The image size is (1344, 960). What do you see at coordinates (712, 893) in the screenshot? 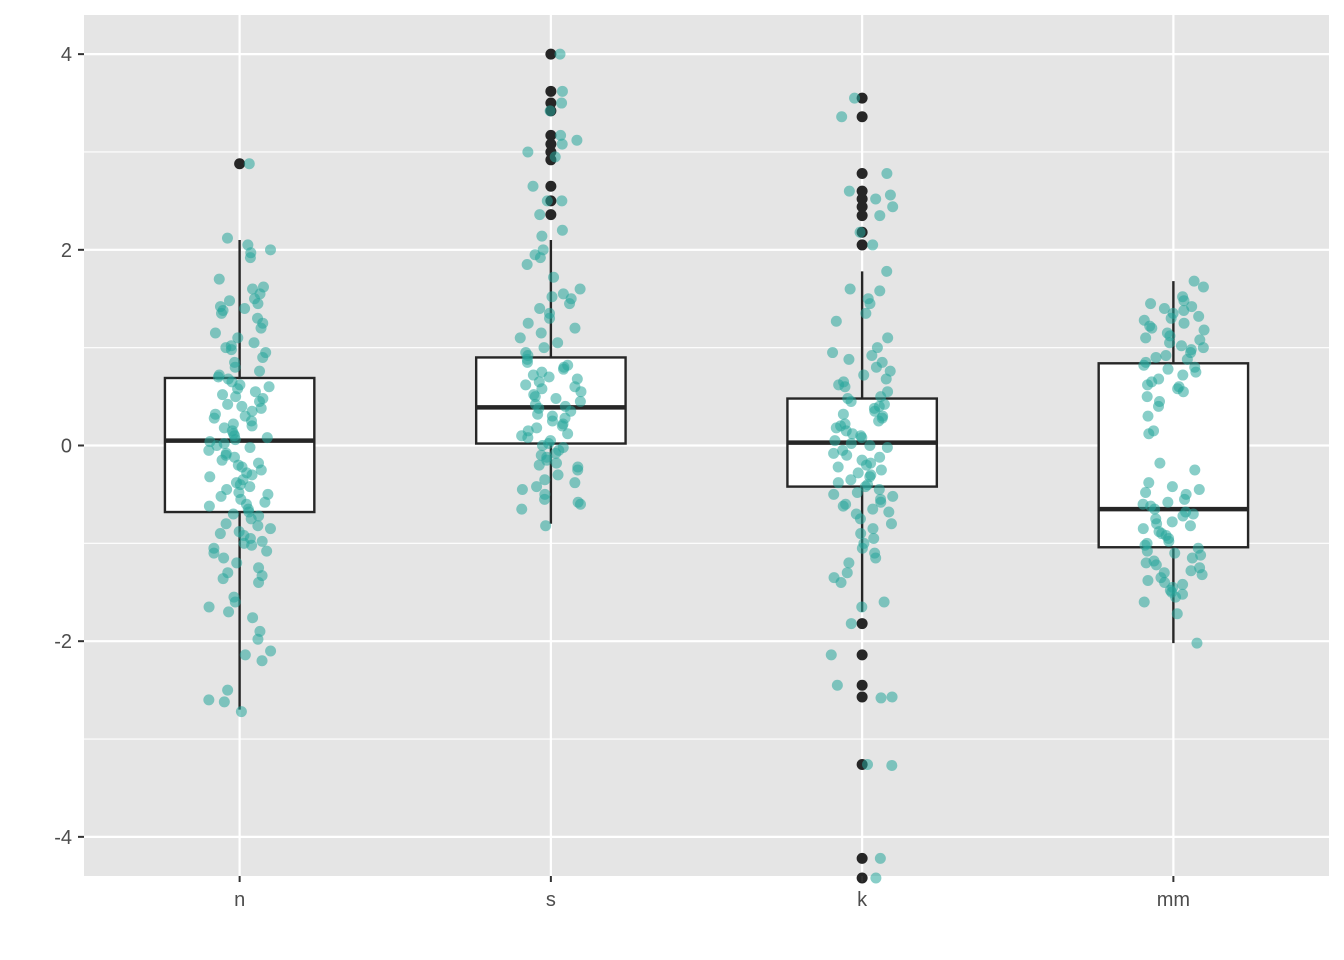
I see `x-axis: n s k mm` at bounding box center [712, 893].